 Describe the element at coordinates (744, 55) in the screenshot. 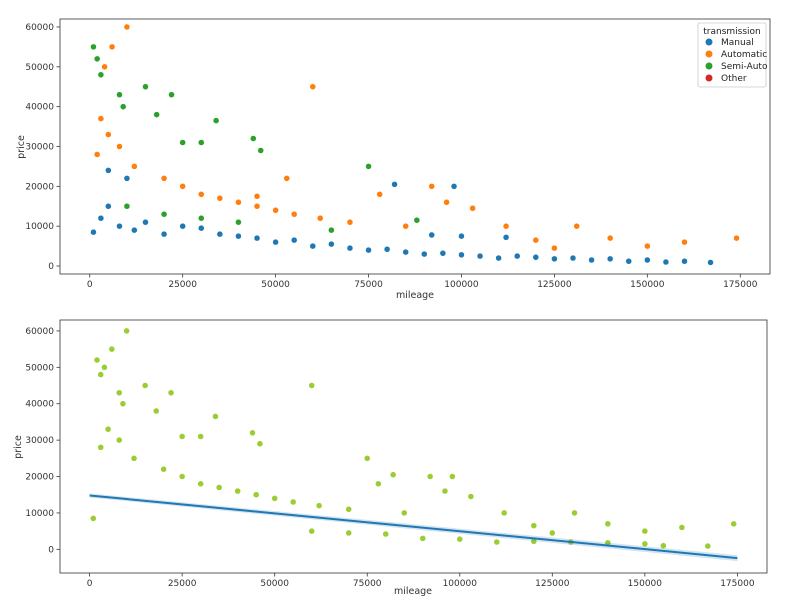

I see `legend-entry-label: Automatic` at that location.